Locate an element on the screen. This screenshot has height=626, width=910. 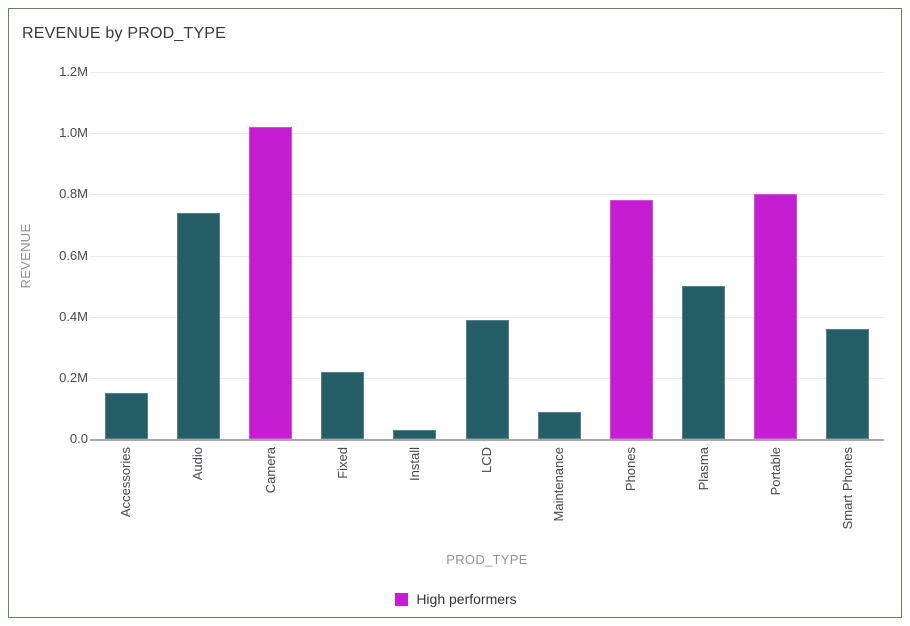
legend-label: High performers is located at coordinates (466, 599).